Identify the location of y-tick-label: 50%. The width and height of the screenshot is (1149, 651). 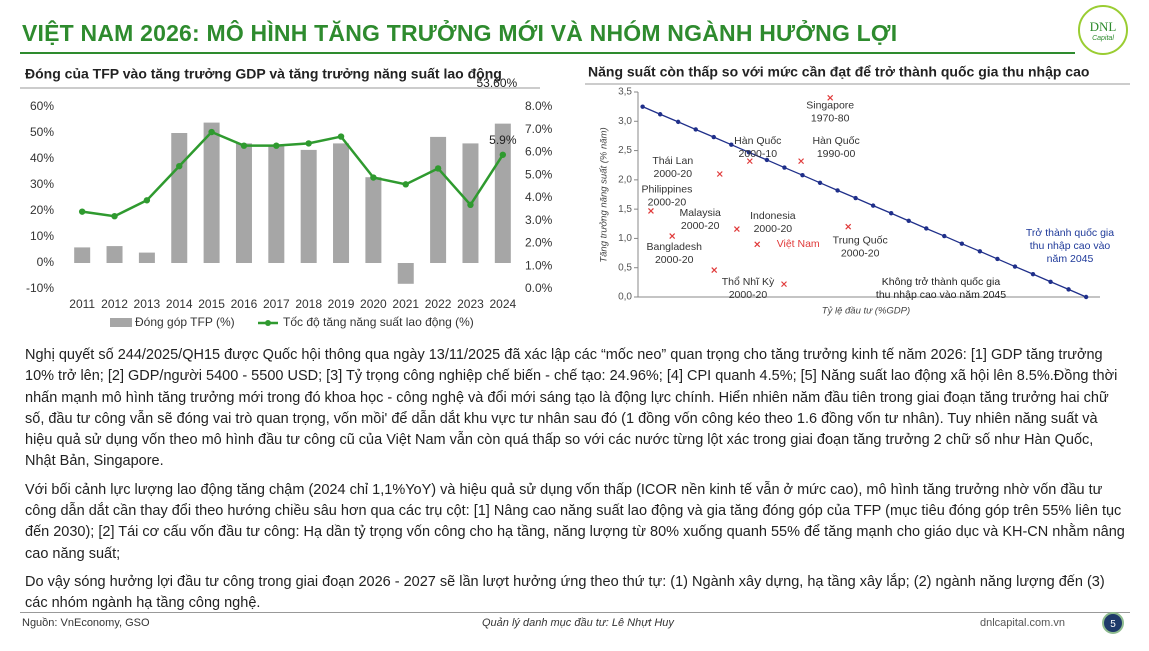
(42, 132).